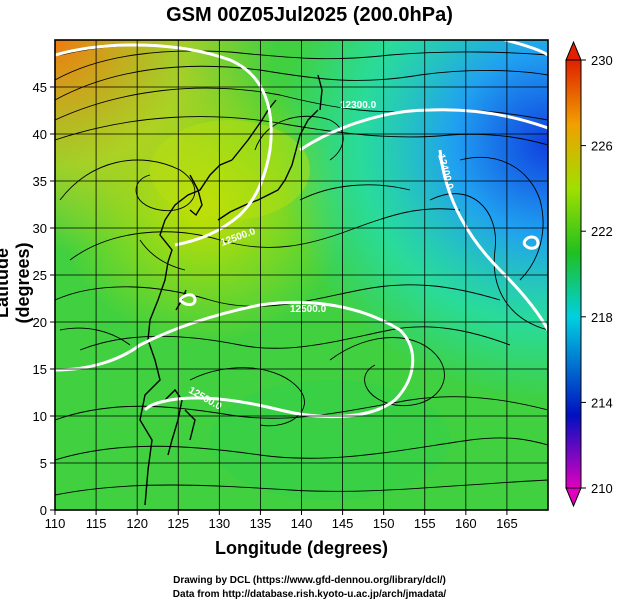  Describe the element at coordinates (602, 231) in the screenshot. I see `colorbar-tick-label: 222` at that location.